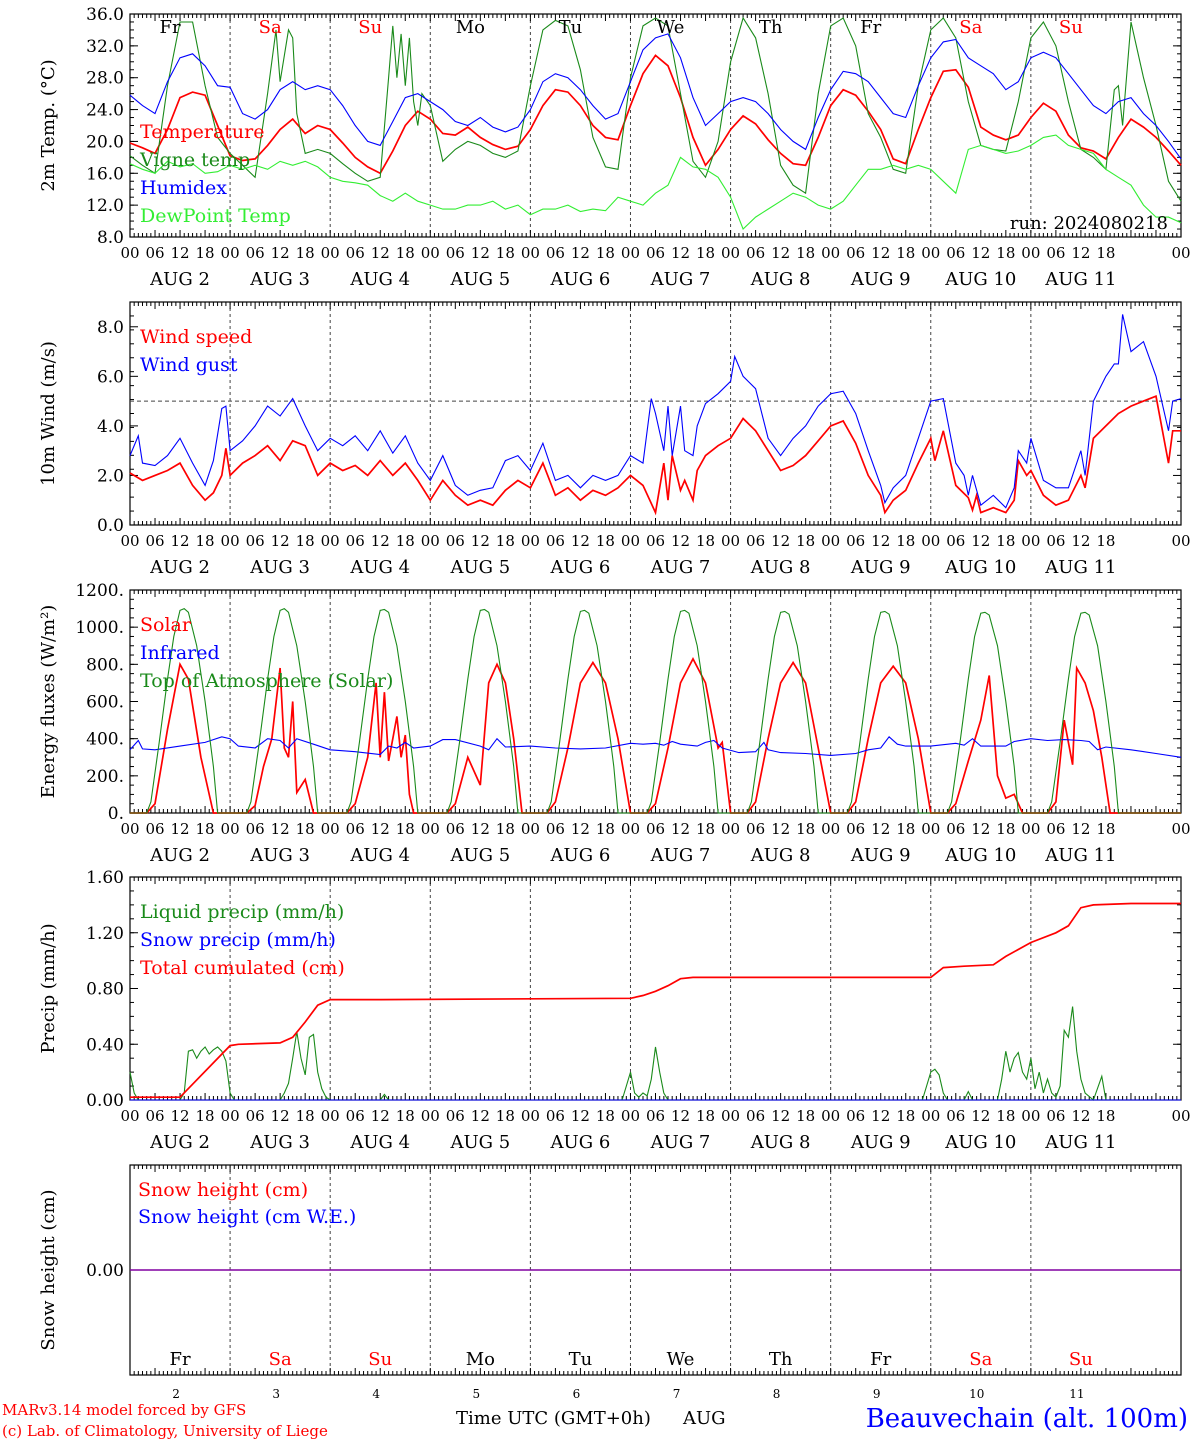 This screenshot has width=1194, height=1440. What do you see at coordinates (1027, 1419) in the screenshot?
I see `station-name: Beauvechain (alt. 100m)` at bounding box center [1027, 1419].